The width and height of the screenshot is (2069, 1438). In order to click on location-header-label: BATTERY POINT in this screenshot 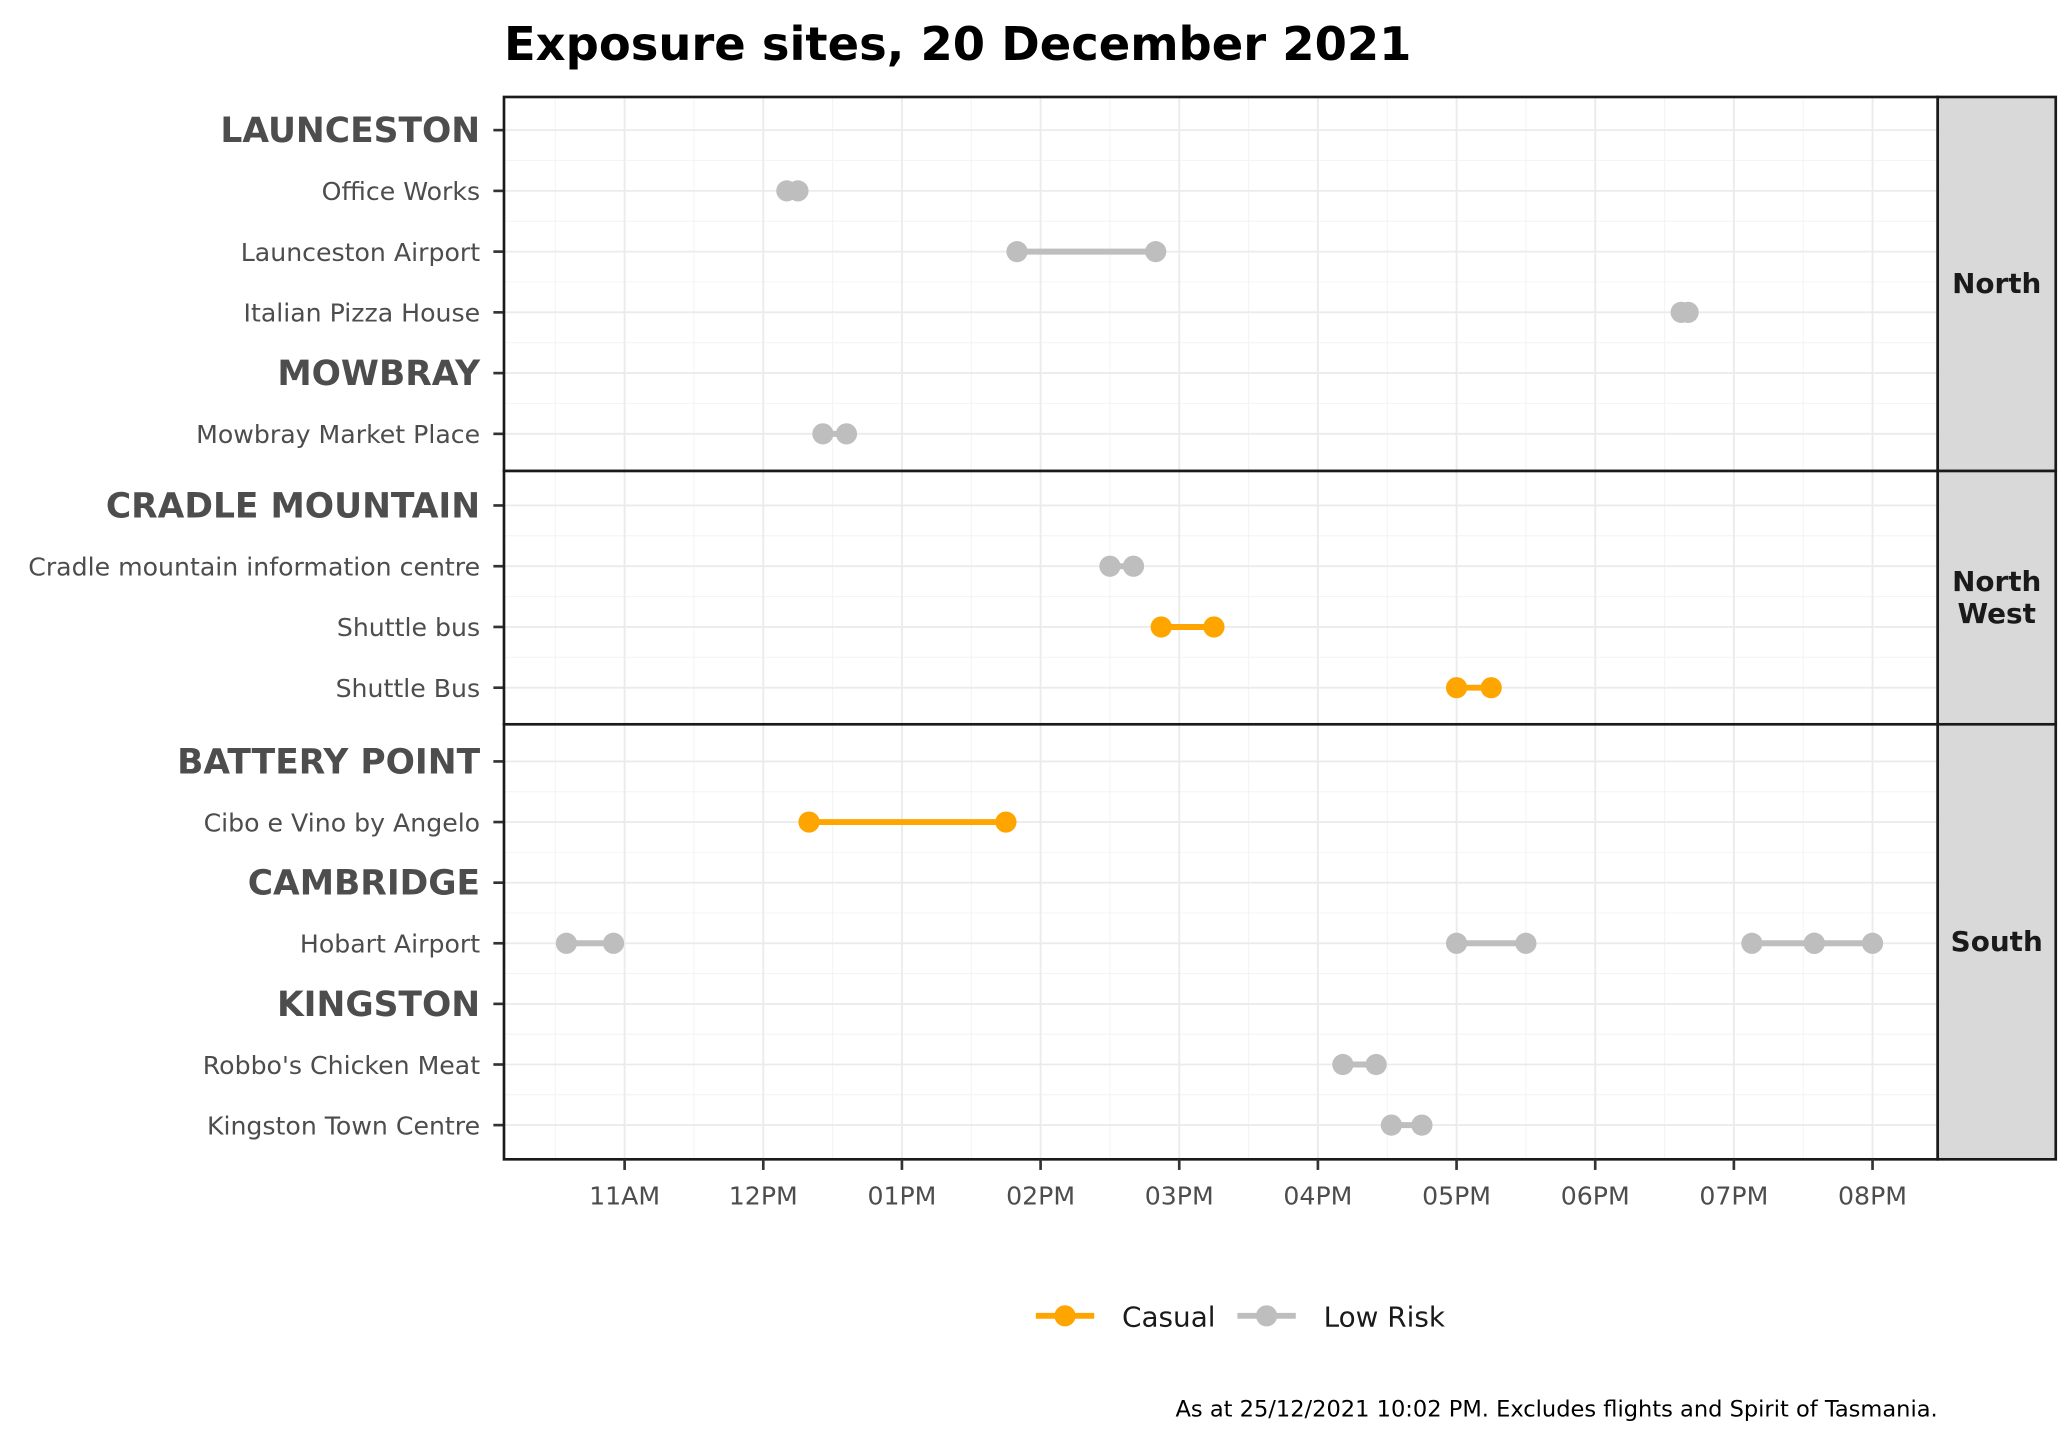, I will do `click(328, 762)`.